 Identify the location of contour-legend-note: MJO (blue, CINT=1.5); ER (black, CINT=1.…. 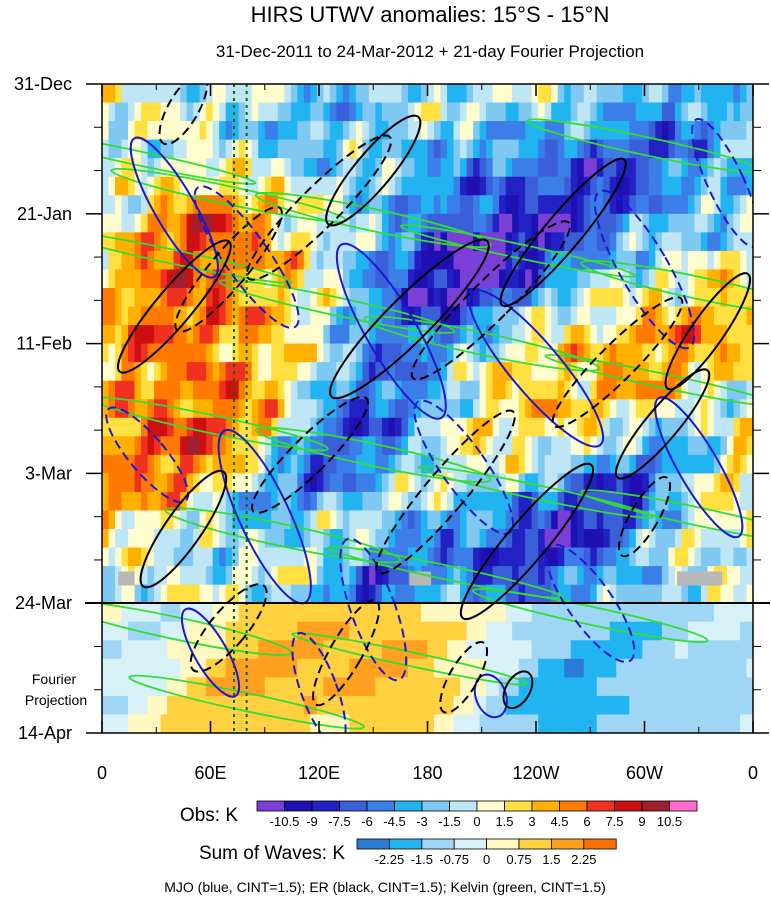
(385, 887).